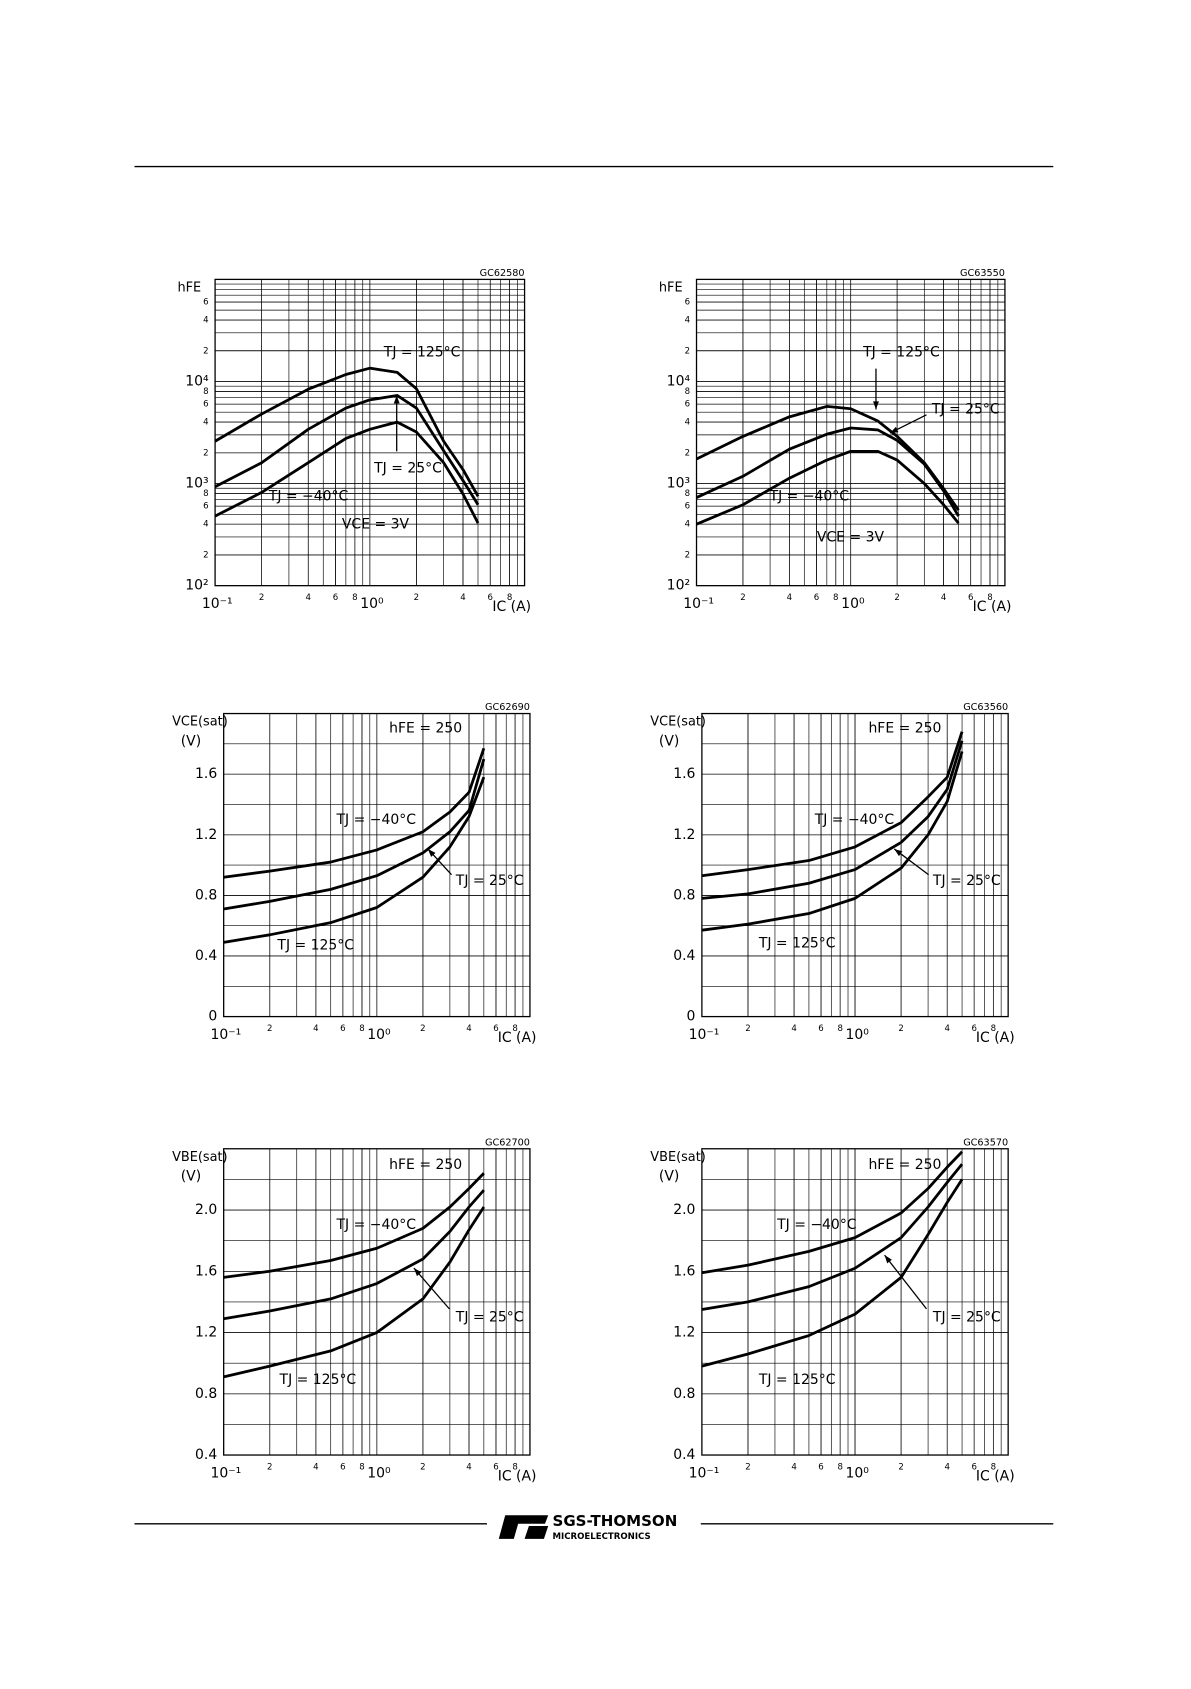 Image resolution: width=1191 pixels, height=1689 pixels. Describe the element at coordinates (857, 1035) in the screenshot. I see `x-tick-label: 10⁰` at that location.